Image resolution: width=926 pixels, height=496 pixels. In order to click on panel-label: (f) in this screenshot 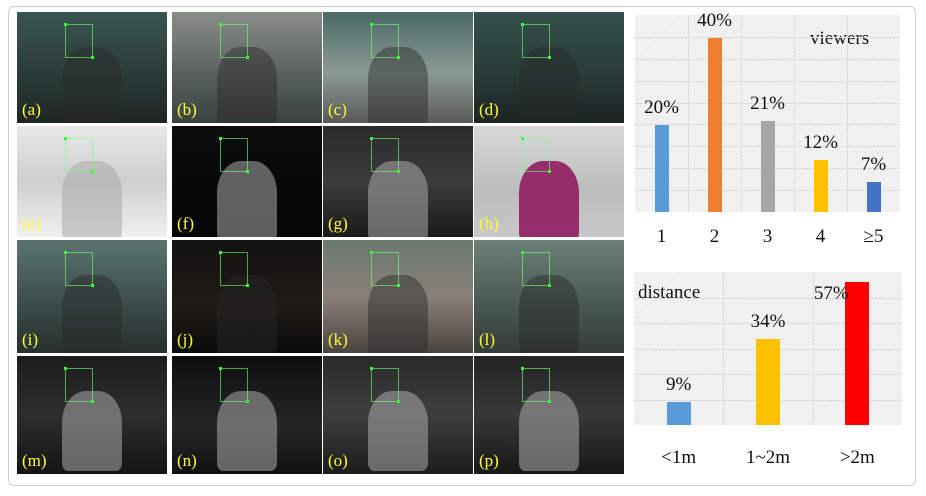, I will do `click(185, 223)`.